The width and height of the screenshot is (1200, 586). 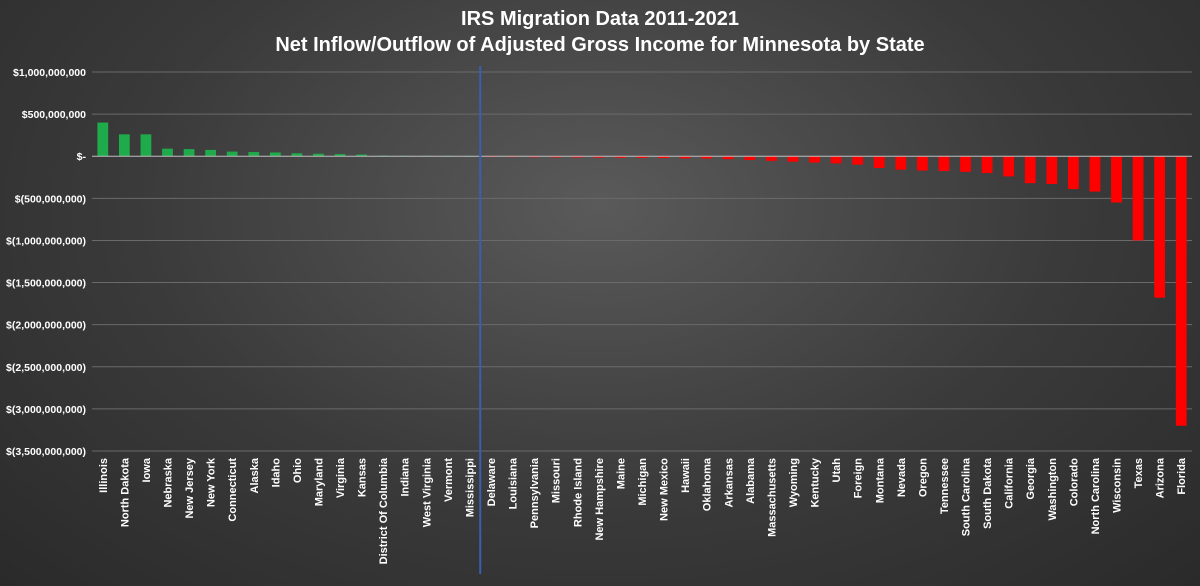 I want to click on x-tick-label: Louisiana, so click(x=514, y=483).